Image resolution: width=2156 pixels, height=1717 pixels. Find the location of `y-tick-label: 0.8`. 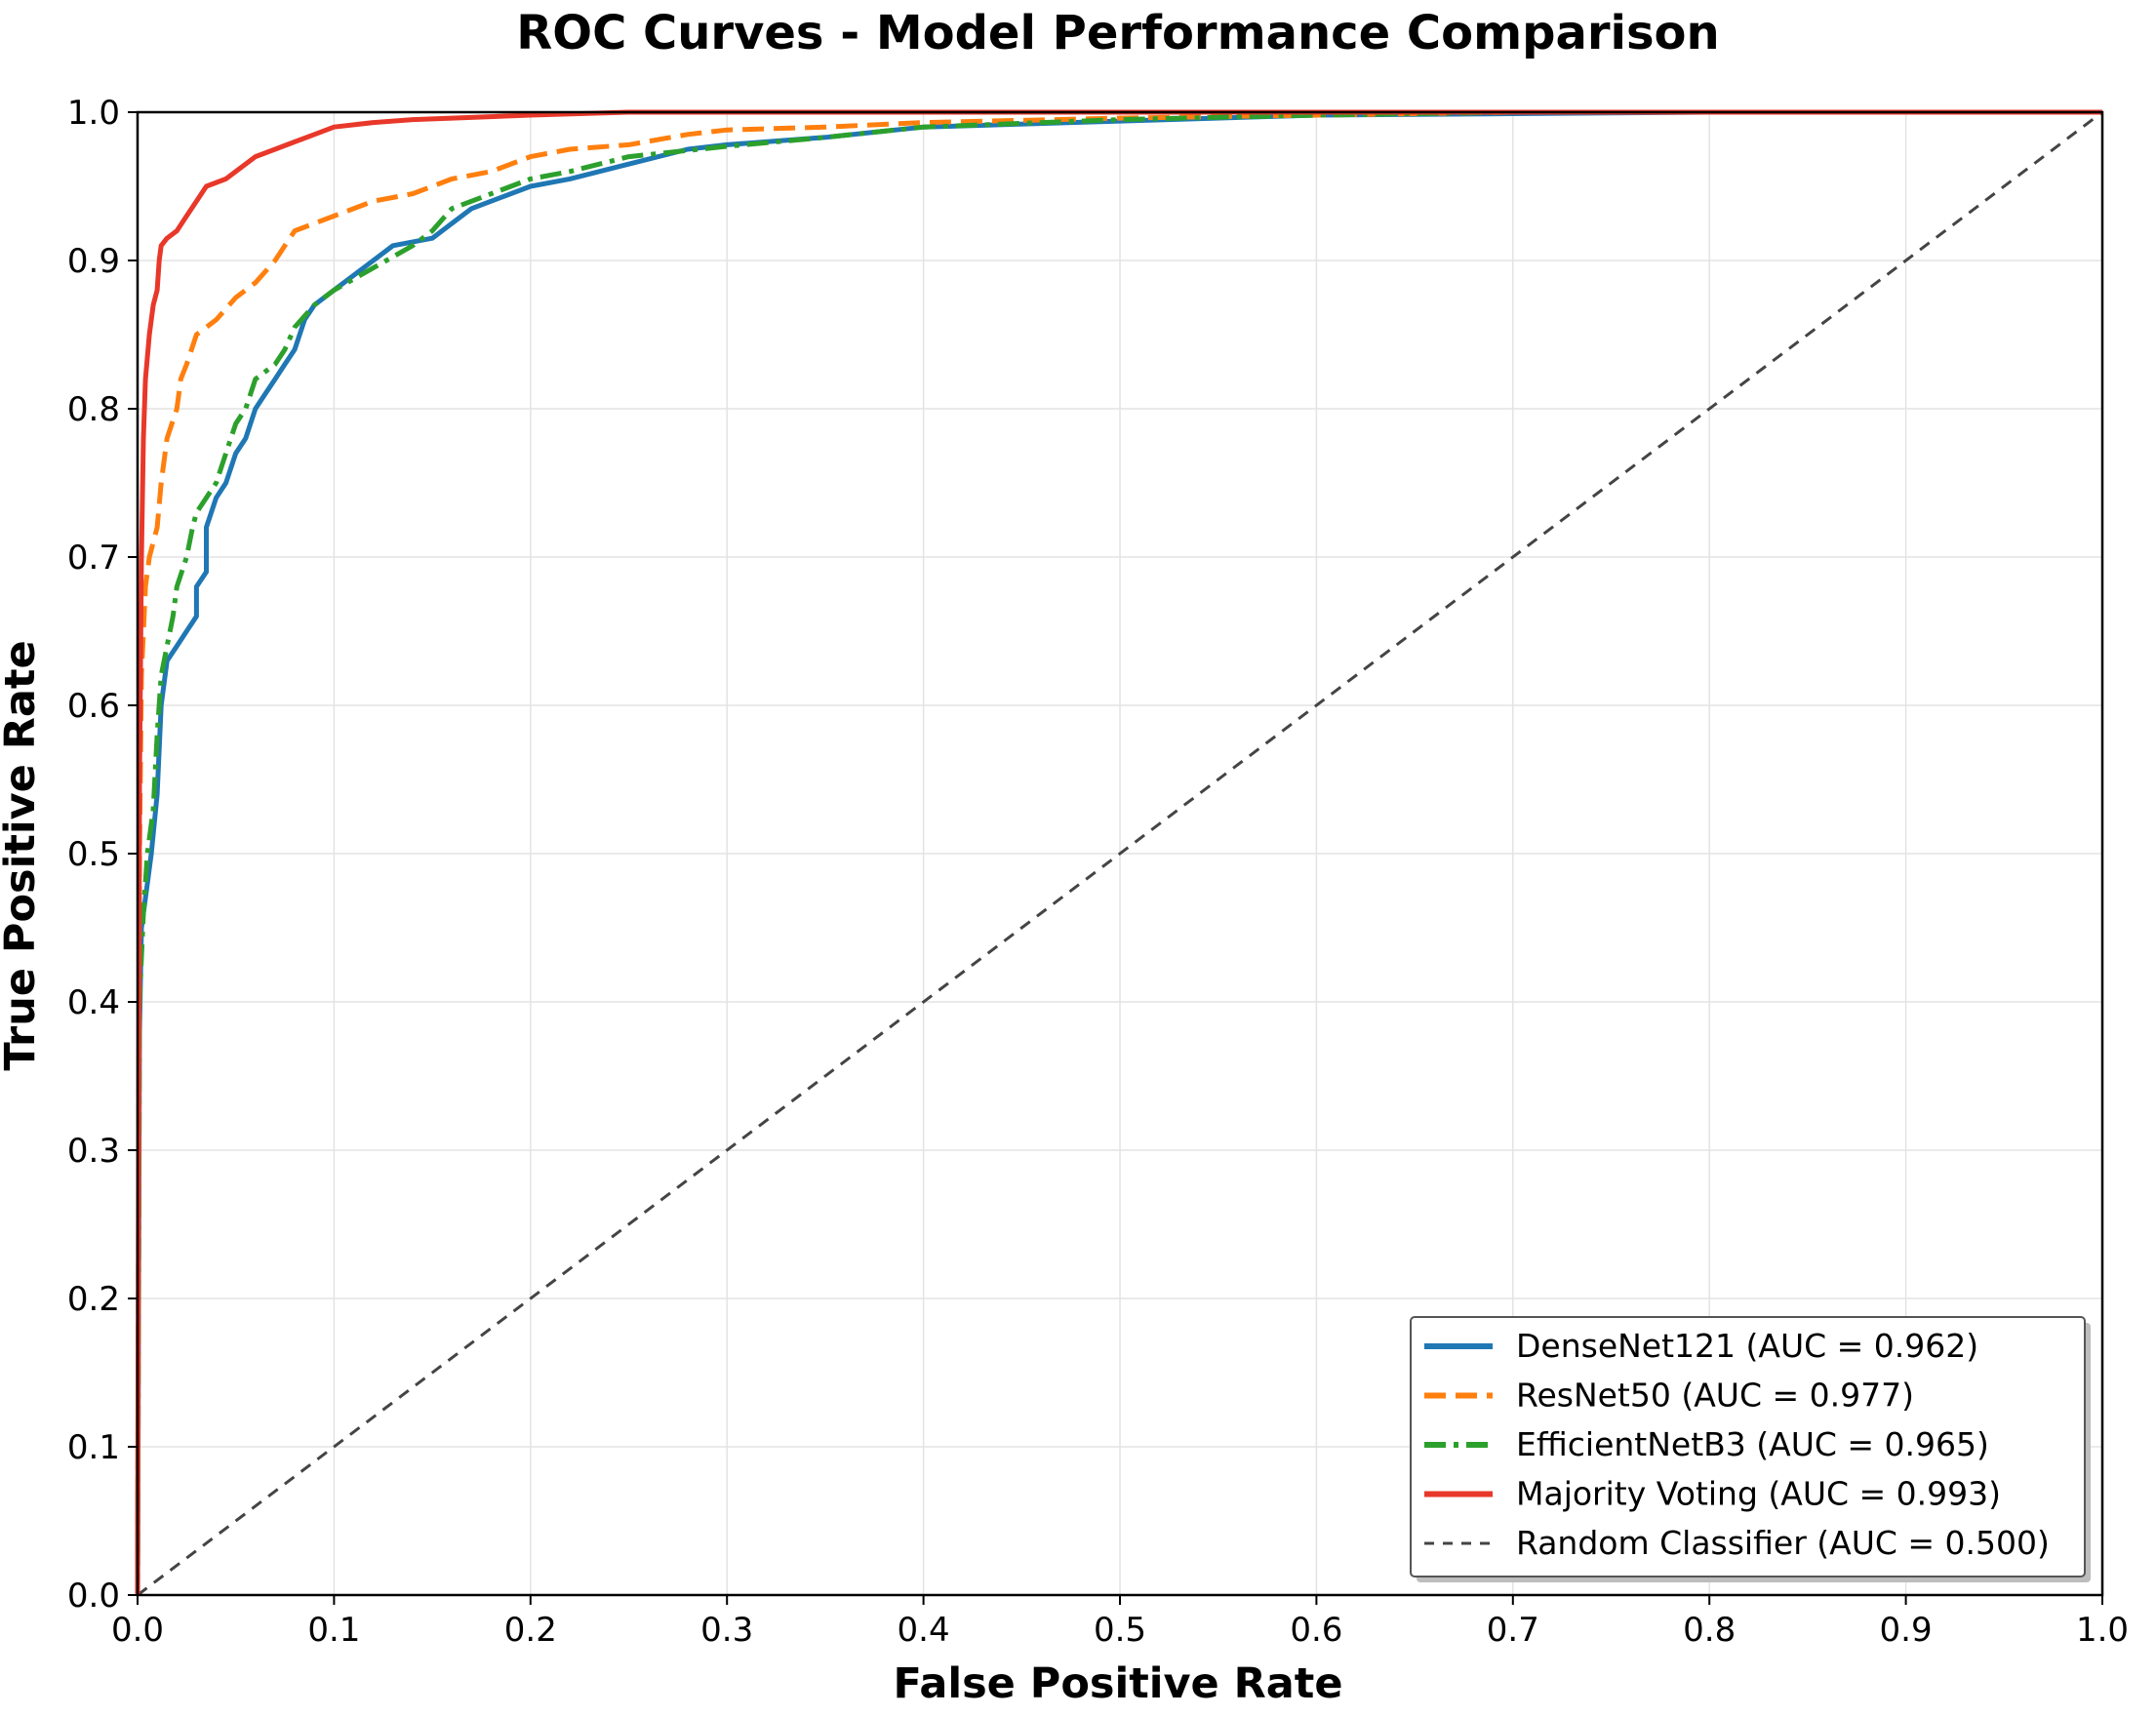

y-tick-label: 0.8 is located at coordinates (93, 409).